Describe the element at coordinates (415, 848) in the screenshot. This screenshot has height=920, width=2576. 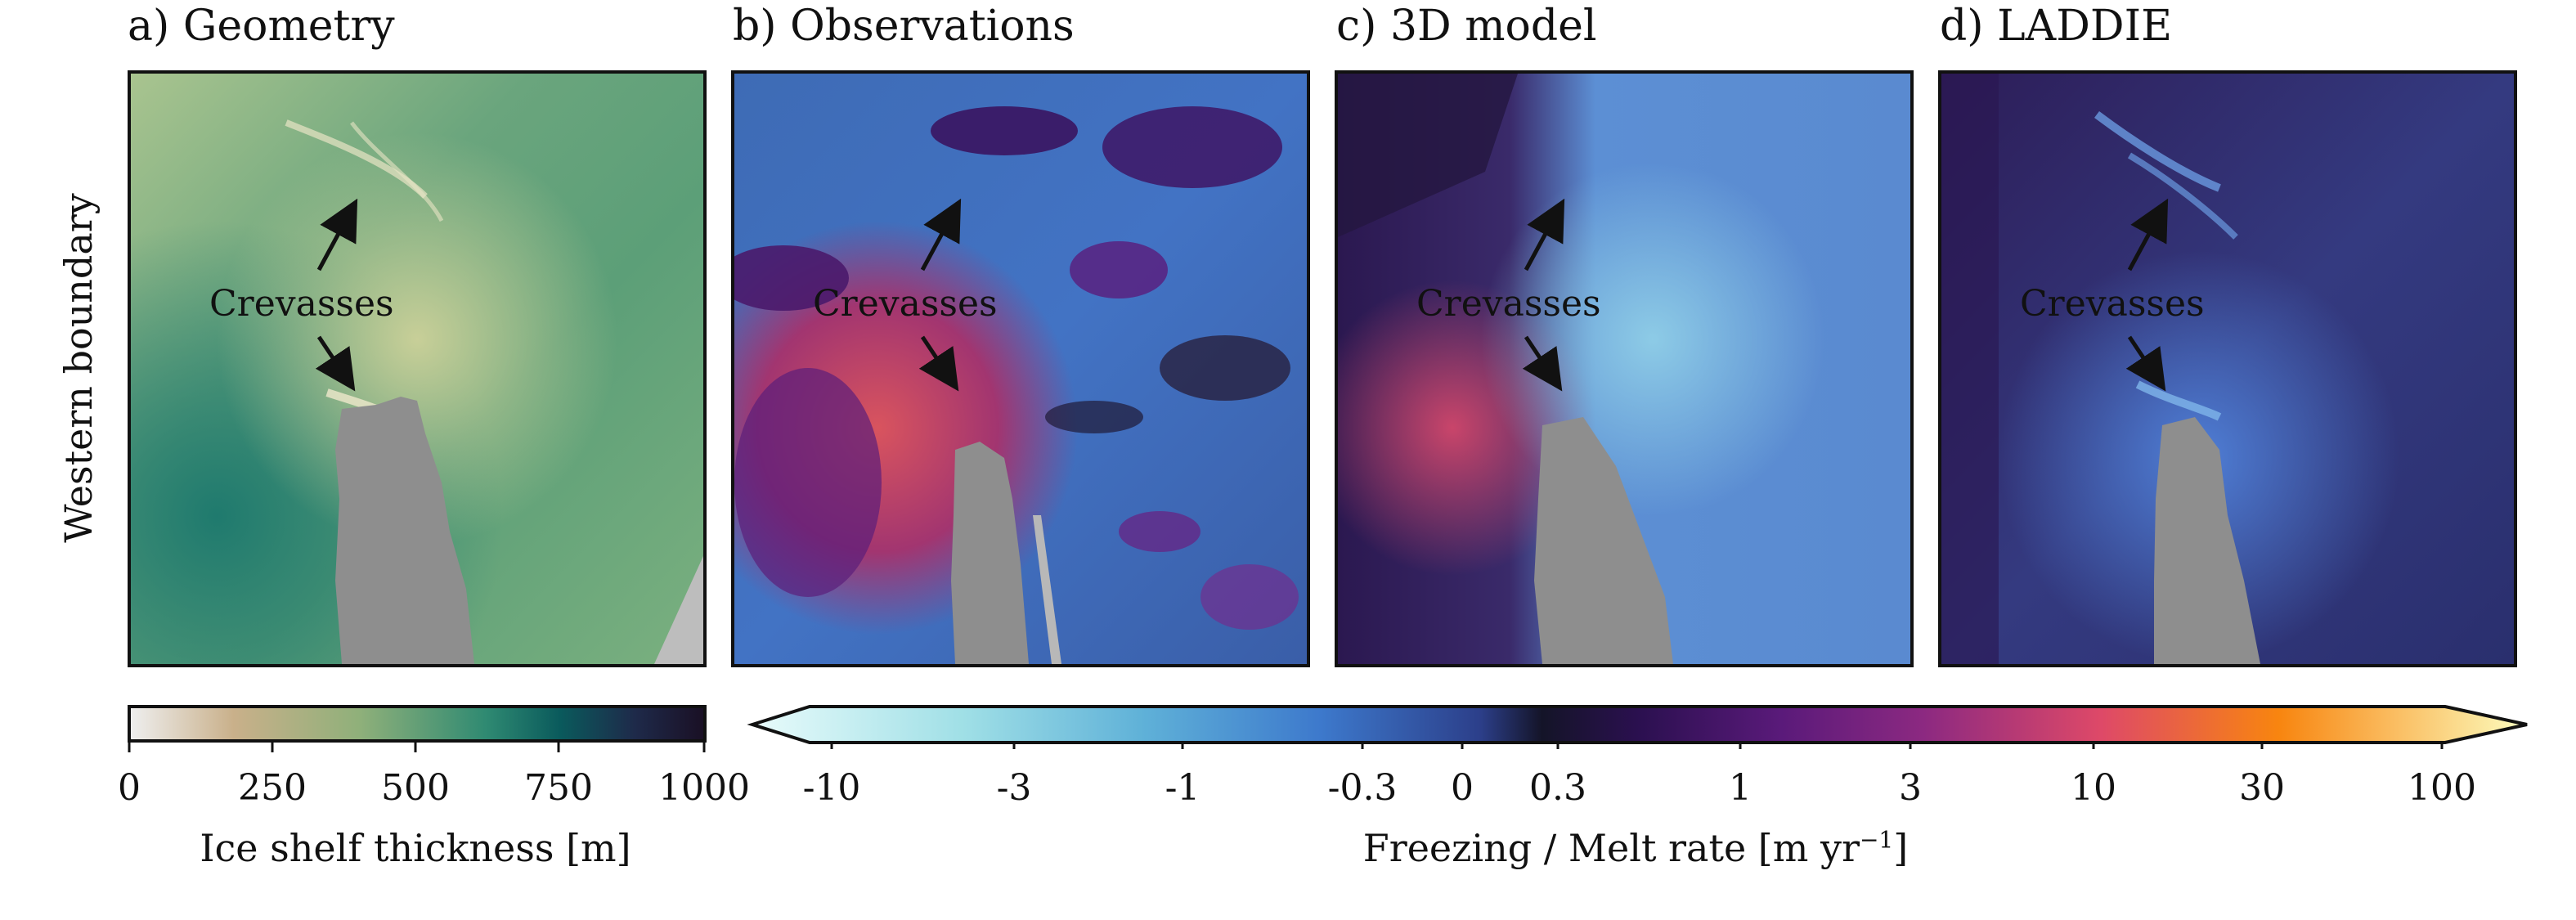
I see `thickness-colorbar-label: Ice shelf thickness [m]` at that location.